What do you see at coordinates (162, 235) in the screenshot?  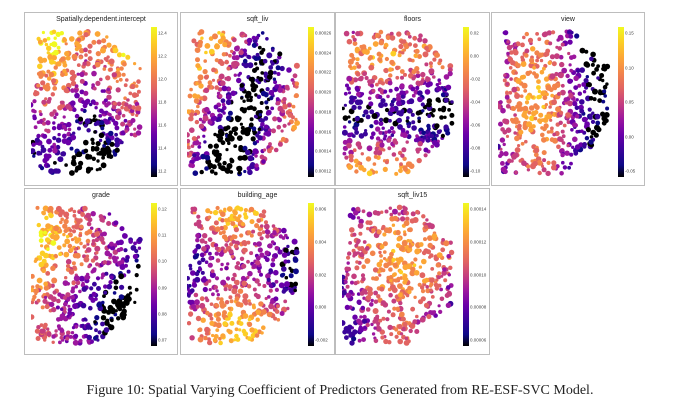 I see `colorbar-tick-label: 0.11` at bounding box center [162, 235].